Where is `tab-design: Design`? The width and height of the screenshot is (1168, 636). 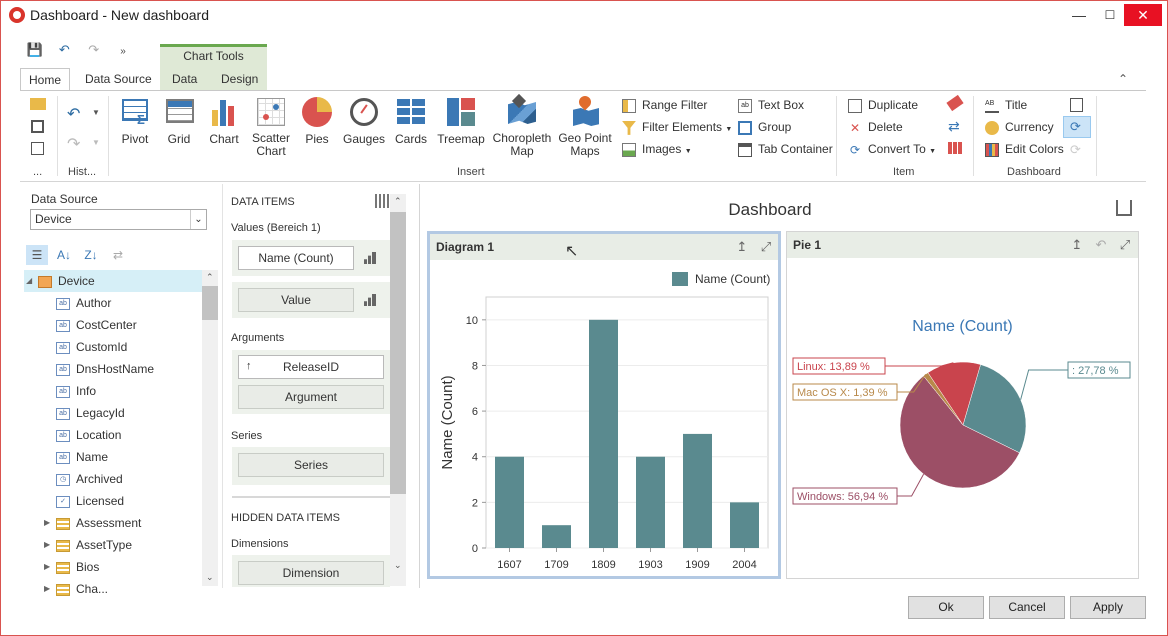
tab-design: Design is located at coordinates (240, 79).